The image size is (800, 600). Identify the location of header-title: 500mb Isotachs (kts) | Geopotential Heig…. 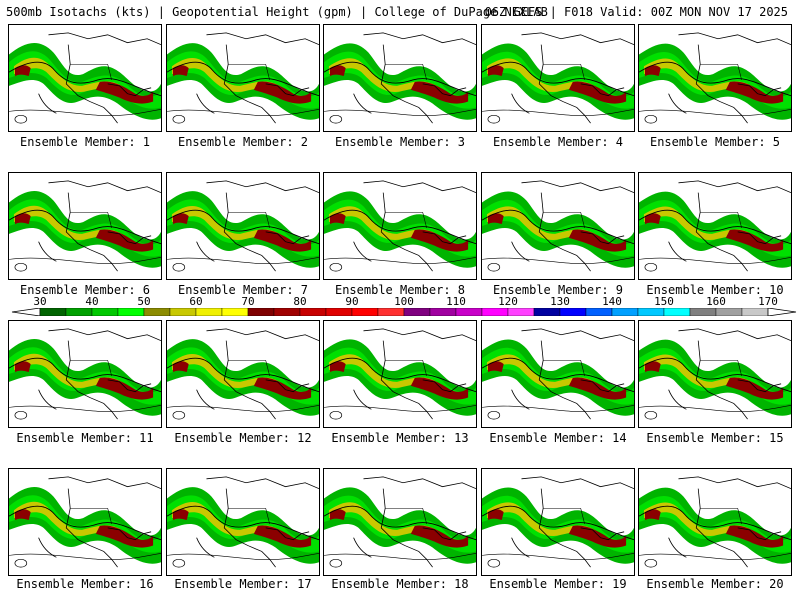
(277, 12).